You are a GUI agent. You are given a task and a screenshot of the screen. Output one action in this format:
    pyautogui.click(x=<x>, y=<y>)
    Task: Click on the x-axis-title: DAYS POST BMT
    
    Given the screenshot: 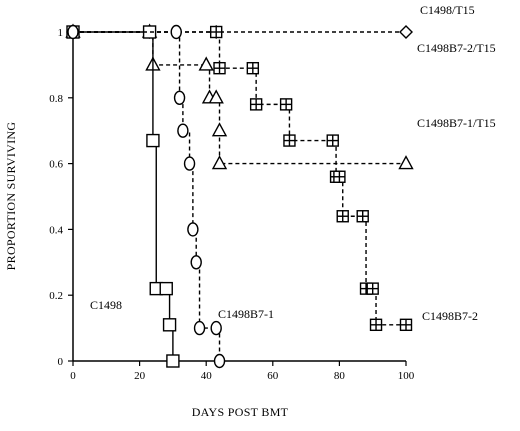 What is the action you would take?
    pyautogui.click(x=240, y=412)
    